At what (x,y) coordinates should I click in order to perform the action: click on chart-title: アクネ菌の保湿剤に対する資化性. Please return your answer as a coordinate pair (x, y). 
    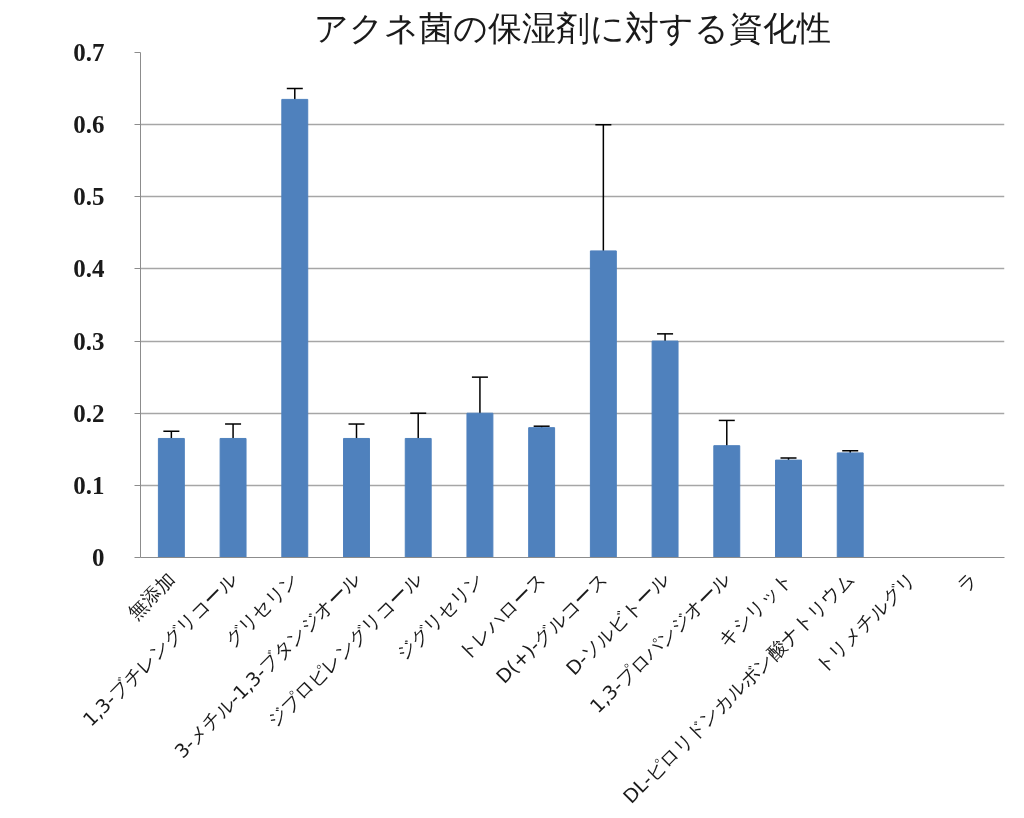
    Looking at the image, I should click on (572, 27).